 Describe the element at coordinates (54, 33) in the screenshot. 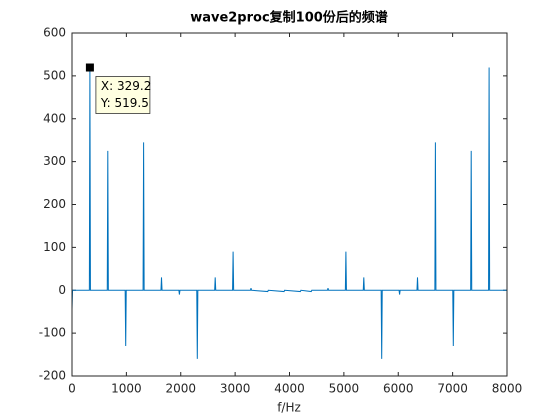

I see `y-tick-label: 600` at that location.